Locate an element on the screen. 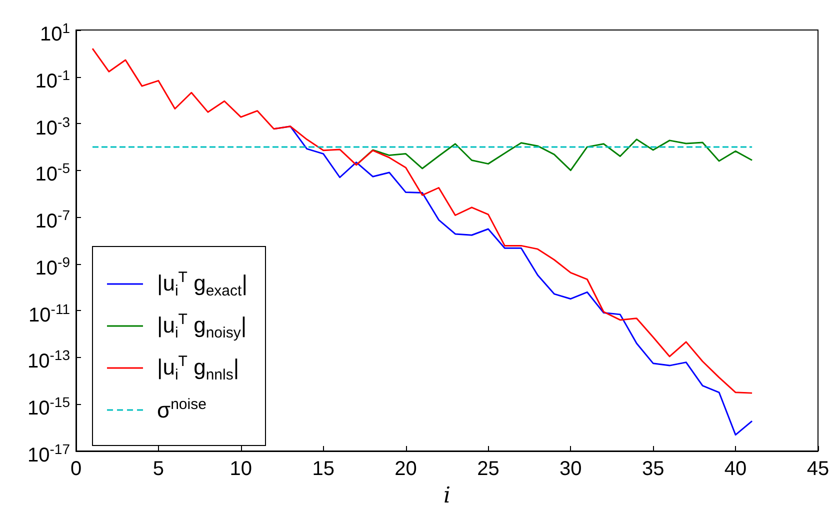 The height and width of the screenshot is (512, 835). y-tick-label: 10$^{-7}$ is located at coordinates (52, 220).